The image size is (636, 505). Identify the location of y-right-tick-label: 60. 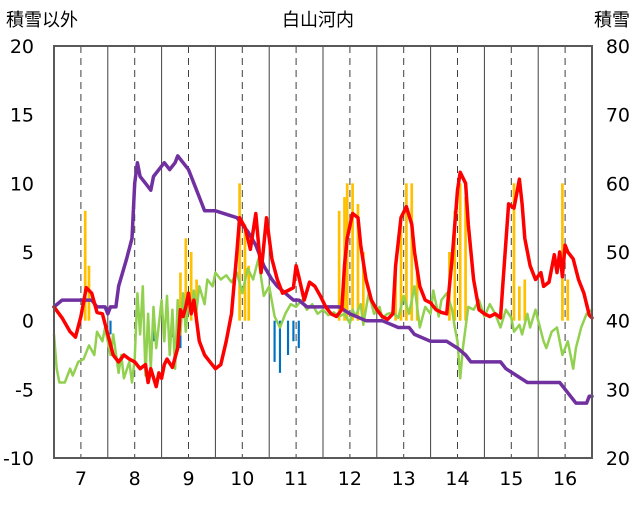
(618, 184).